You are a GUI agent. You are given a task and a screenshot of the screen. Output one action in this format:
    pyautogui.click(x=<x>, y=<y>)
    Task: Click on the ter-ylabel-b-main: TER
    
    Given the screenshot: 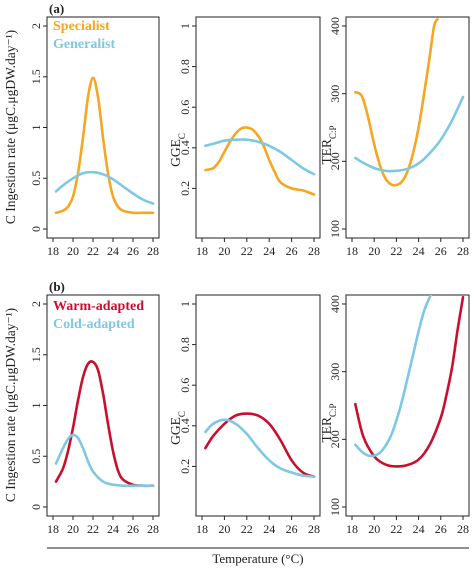 What is the action you would take?
    pyautogui.click(x=326, y=430)
    